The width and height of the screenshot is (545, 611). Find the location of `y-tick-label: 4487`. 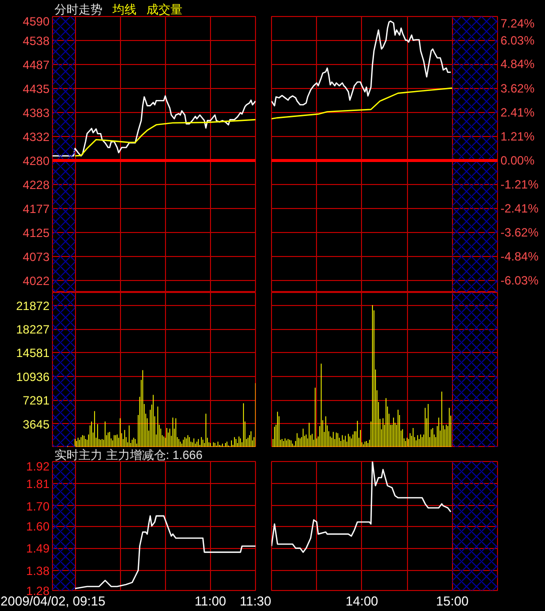

y-tick-label: 4487 is located at coordinates (36, 65).